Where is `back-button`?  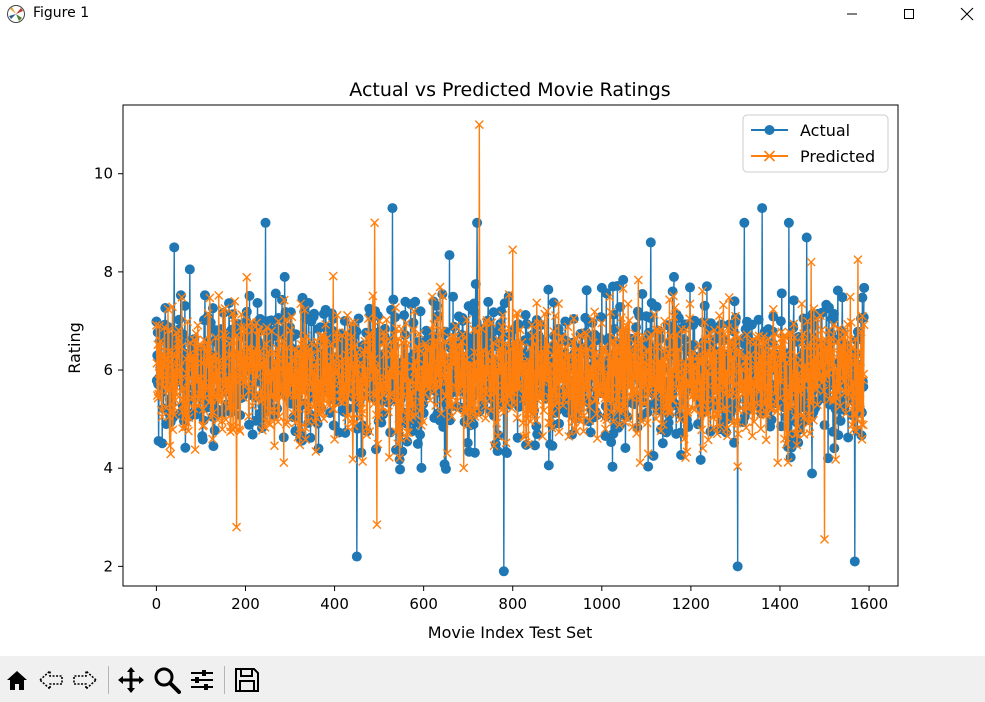
back-button is located at coordinates (52, 680).